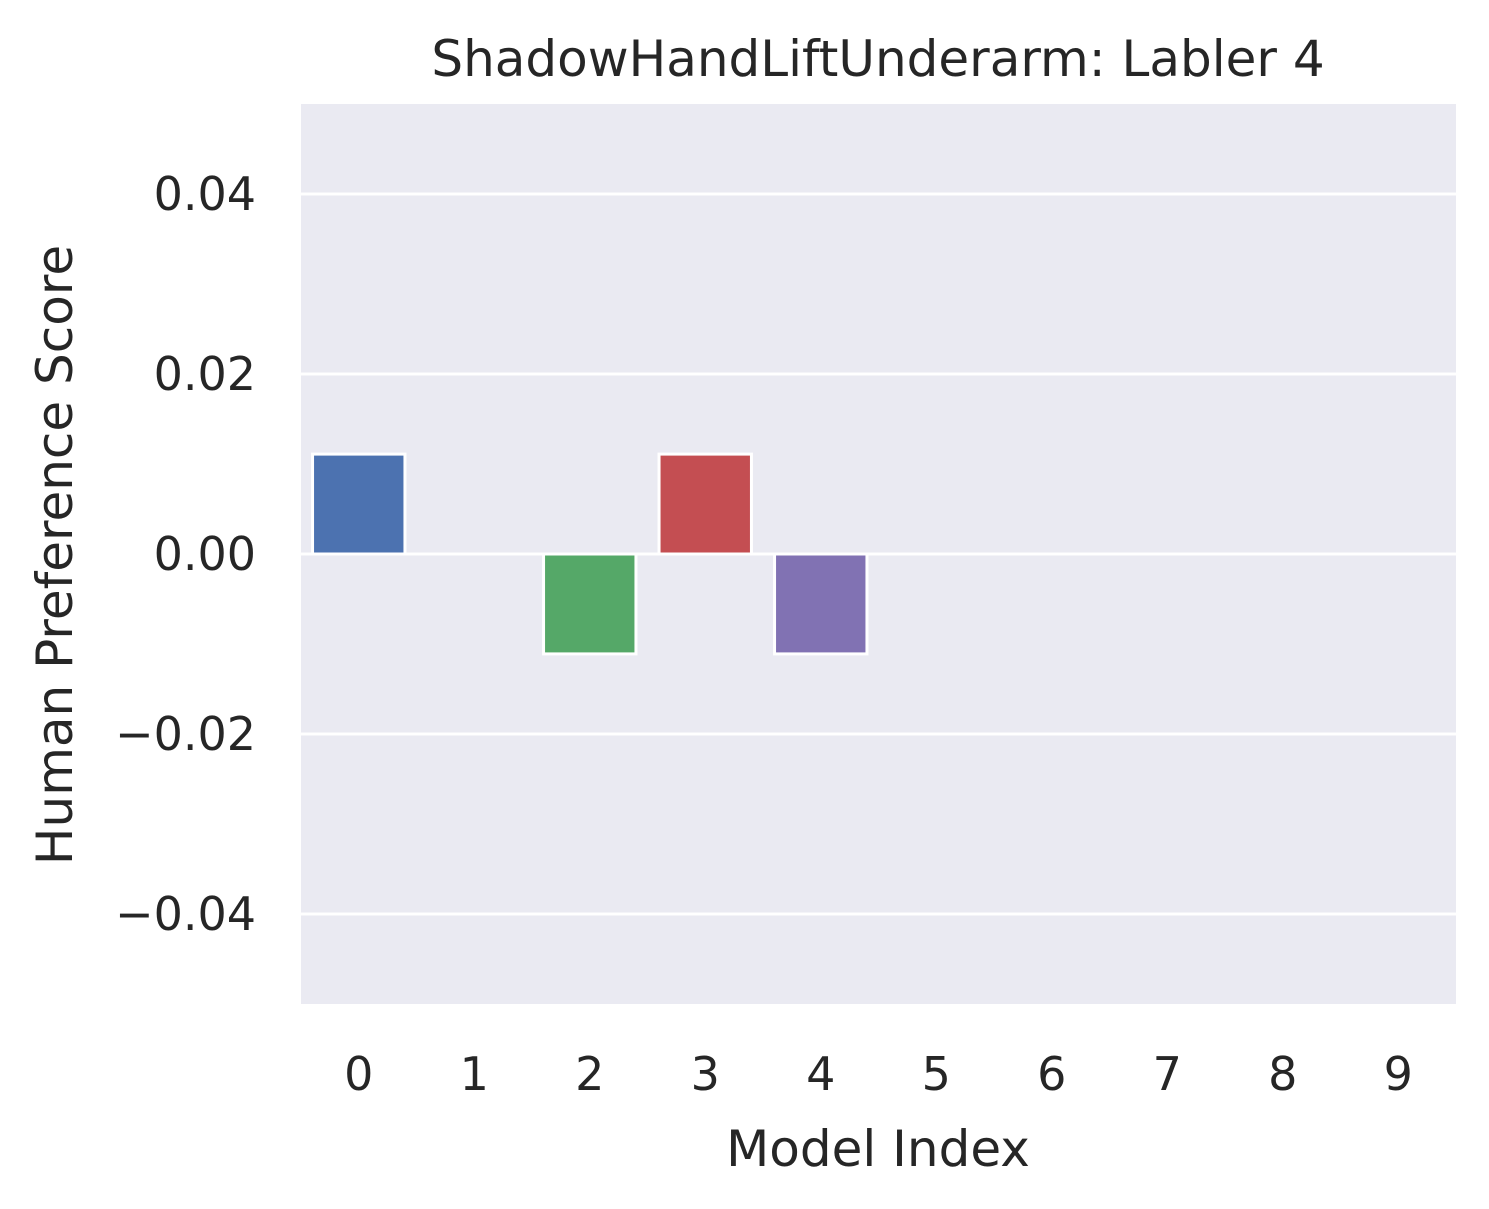 The width and height of the screenshot is (1489, 1209). Describe the element at coordinates (936, 1074) in the screenshot. I see `x-tick-label: 5` at that location.